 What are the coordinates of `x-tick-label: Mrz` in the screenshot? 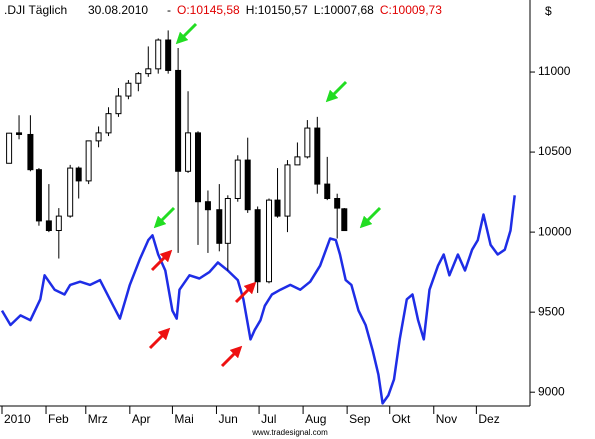 It's located at (98, 419).